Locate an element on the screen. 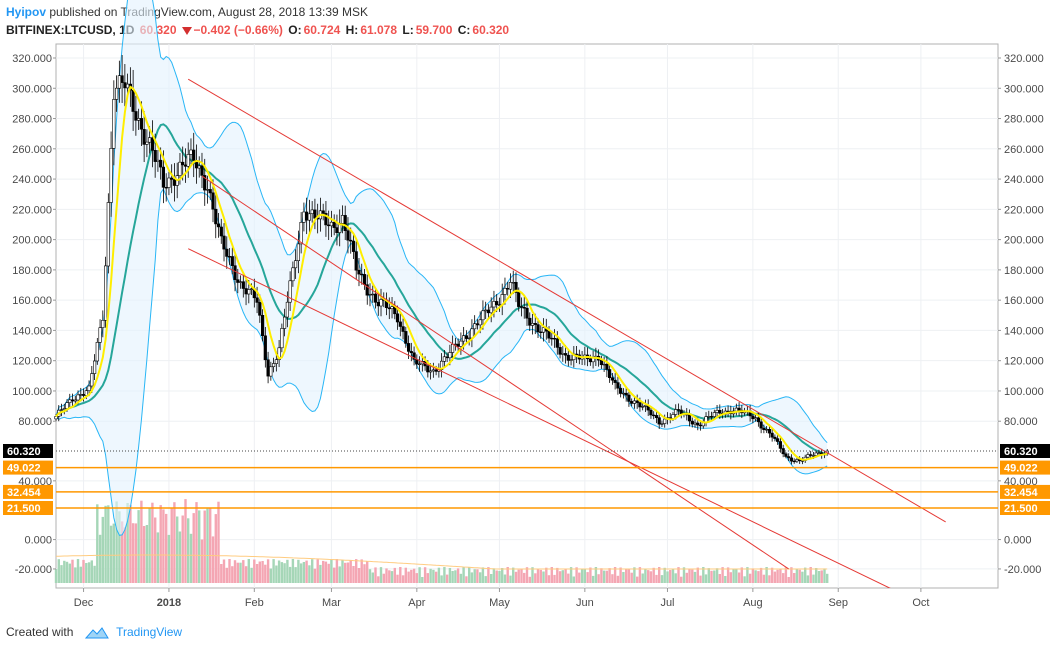 The height and width of the screenshot is (649, 1057). price-tick-left: 220.000 is located at coordinates (32, 210).